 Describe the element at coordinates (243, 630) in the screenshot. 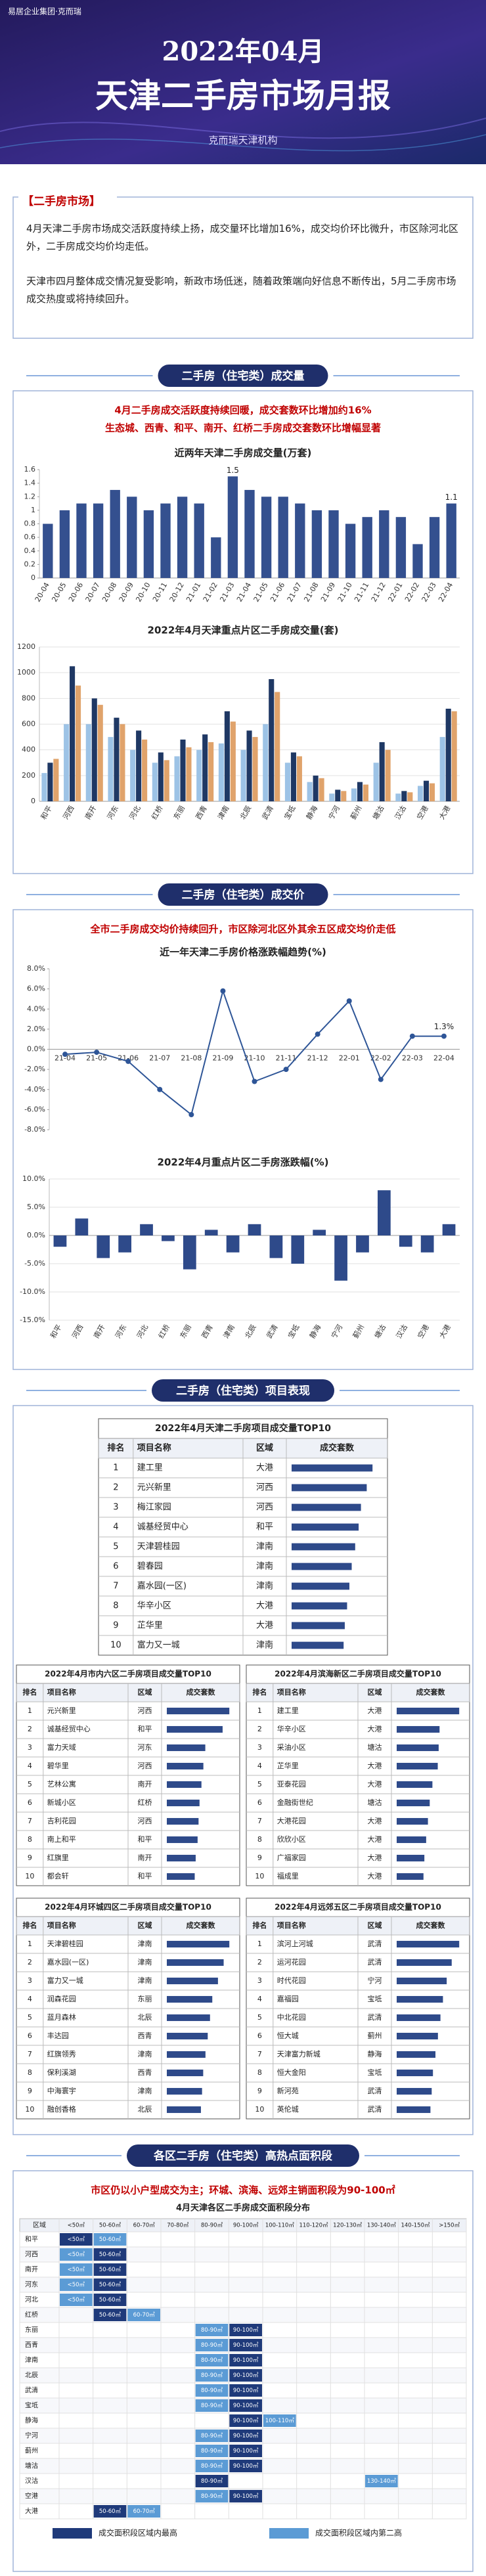

I see `chart-title: 2022年4月天津重点片区二手房成交量(套)` at that location.